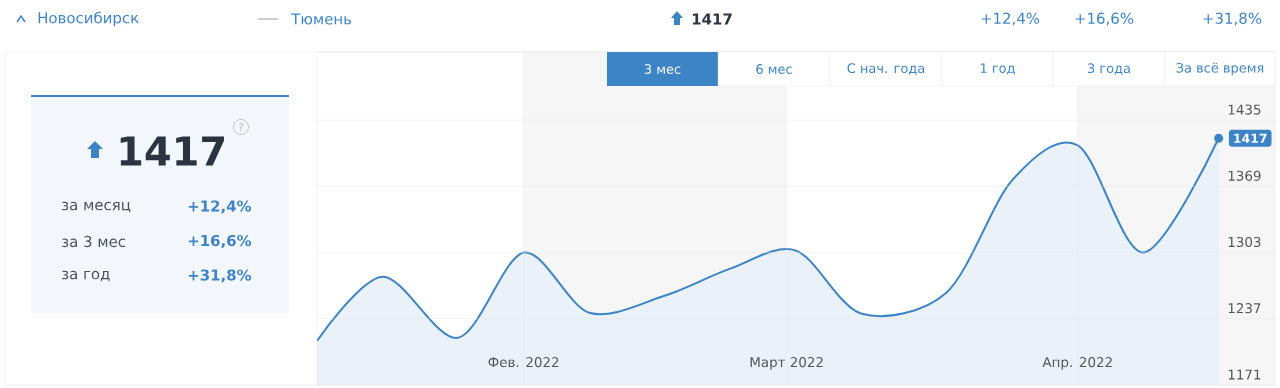  What do you see at coordinates (1220, 69) in the screenshot?
I see `annotation: За всё время` at bounding box center [1220, 69].